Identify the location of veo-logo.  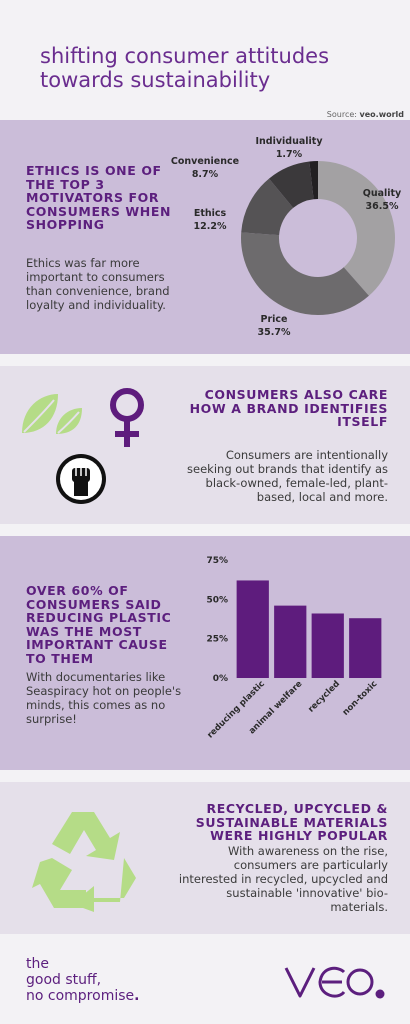
(334, 982).